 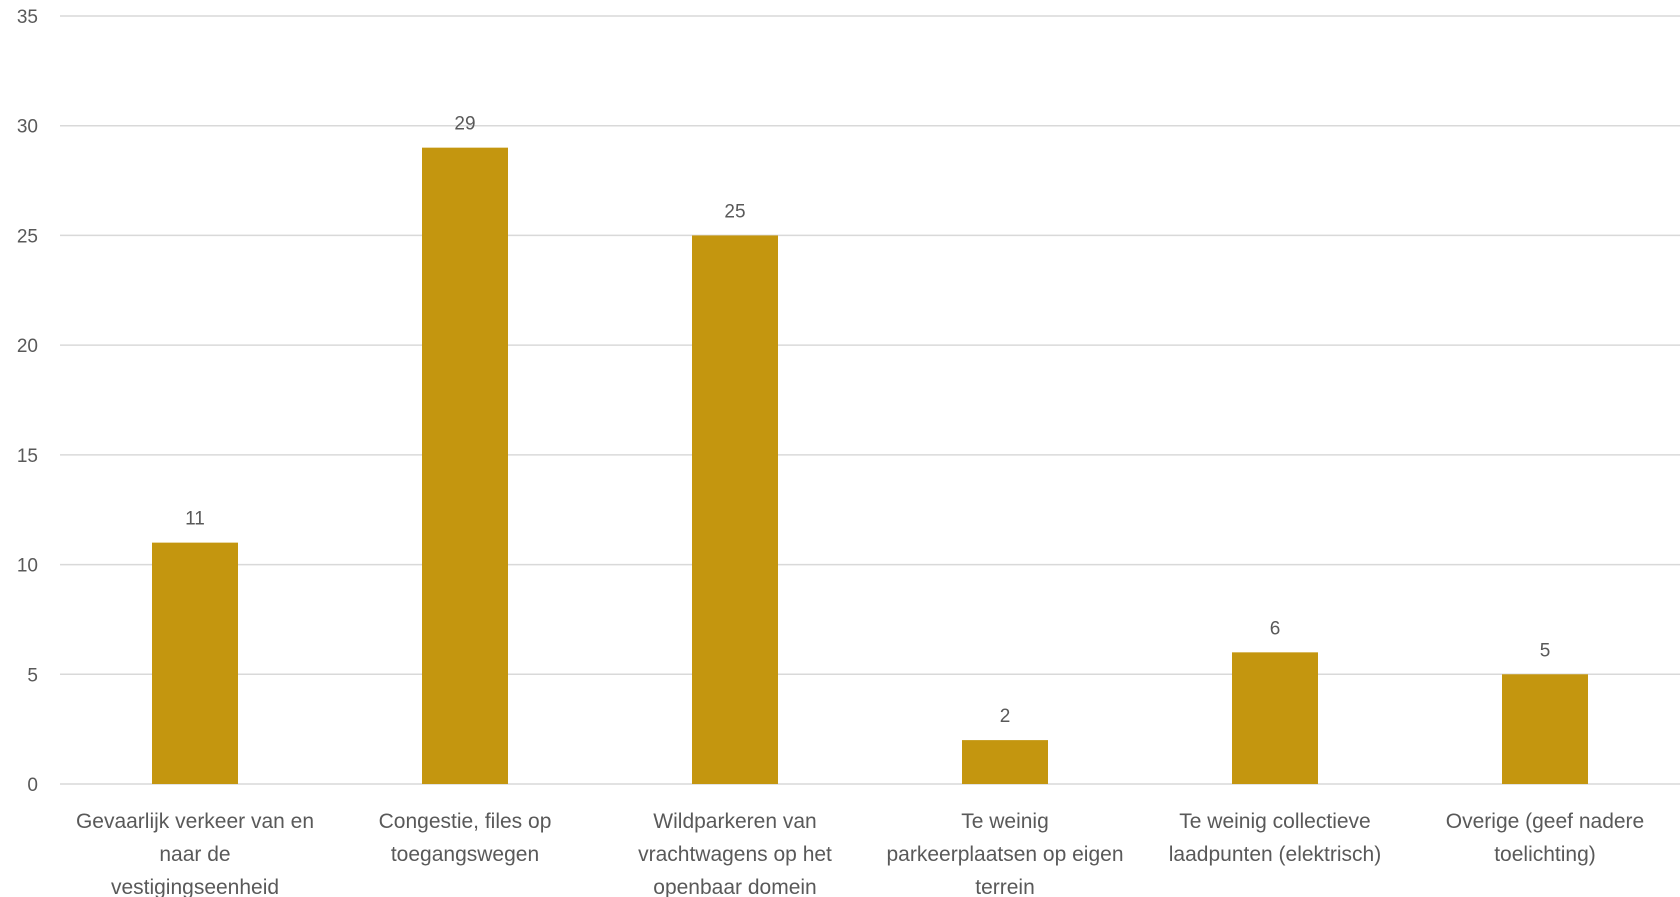 What do you see at coordinates (465, 838) in the screenshot?
I see `category-label-2: Congestie, files op toegangswegen` at bounding box center [465, 838].